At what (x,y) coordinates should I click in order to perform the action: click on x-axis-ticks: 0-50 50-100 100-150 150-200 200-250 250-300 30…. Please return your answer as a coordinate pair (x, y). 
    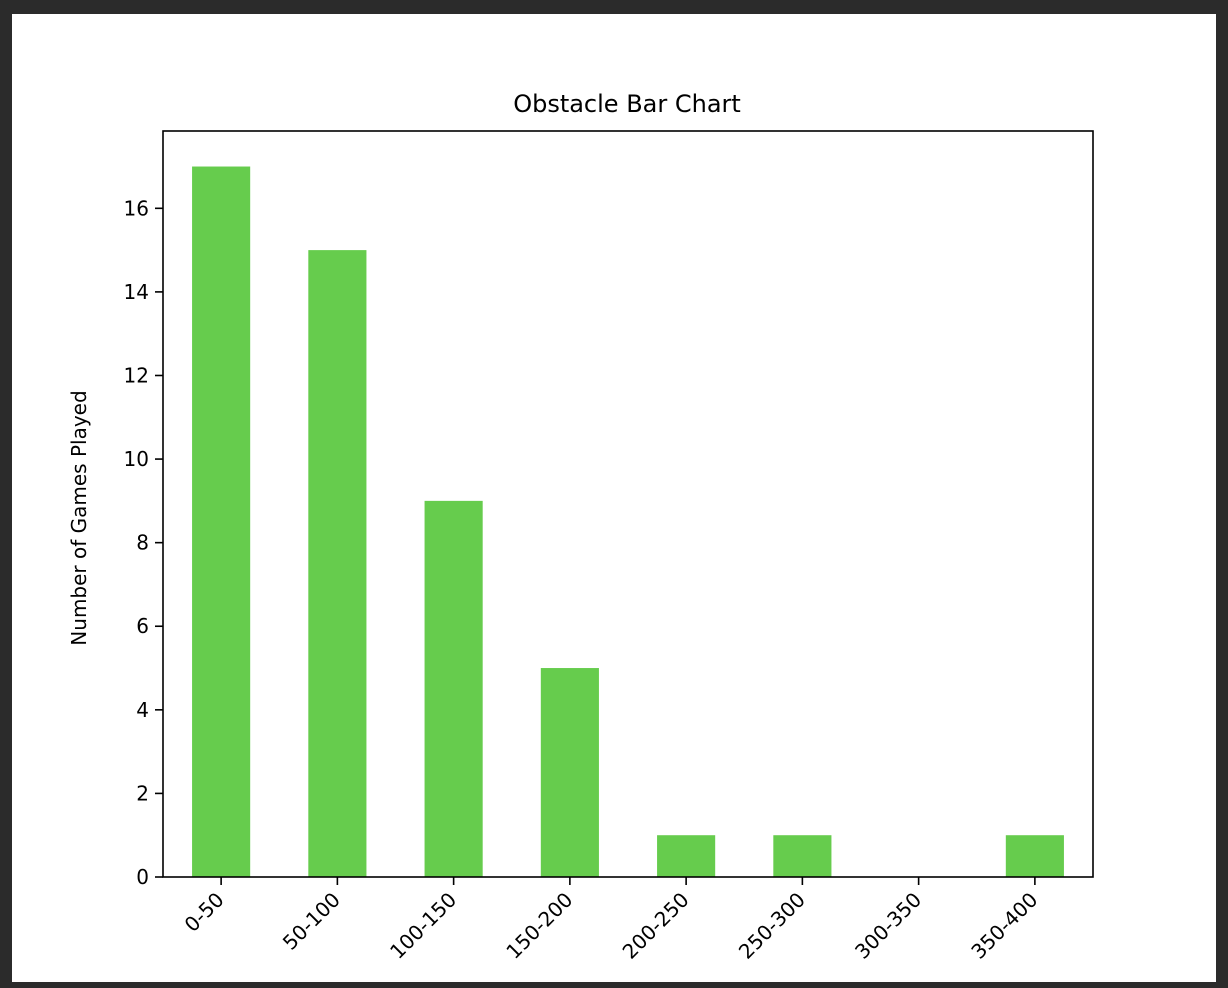
    Looking at the image, I should click on (611, 920).